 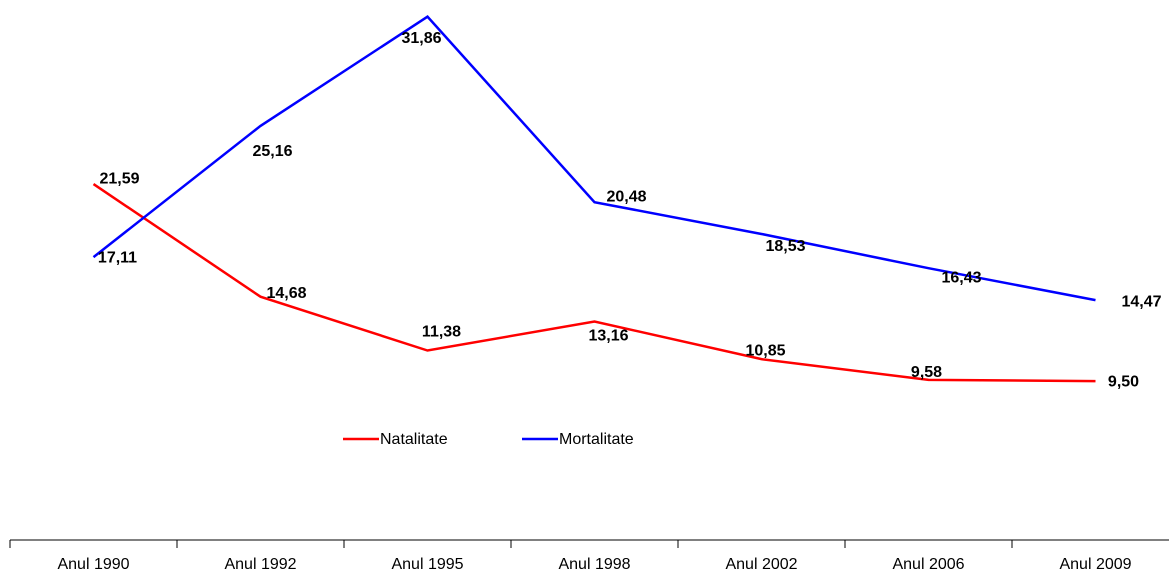 What do you see at coordinates (286, 293) in the screenshot?
I see `value-label: 14,68` at bounding box center [286, 293].